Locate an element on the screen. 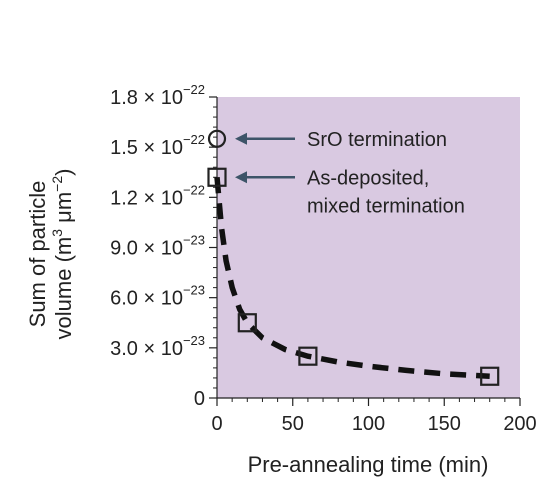 Image resolution: width=541 pixels, height=492 pixels. x-tick-label: 0 is located at coordinates (216, 424).